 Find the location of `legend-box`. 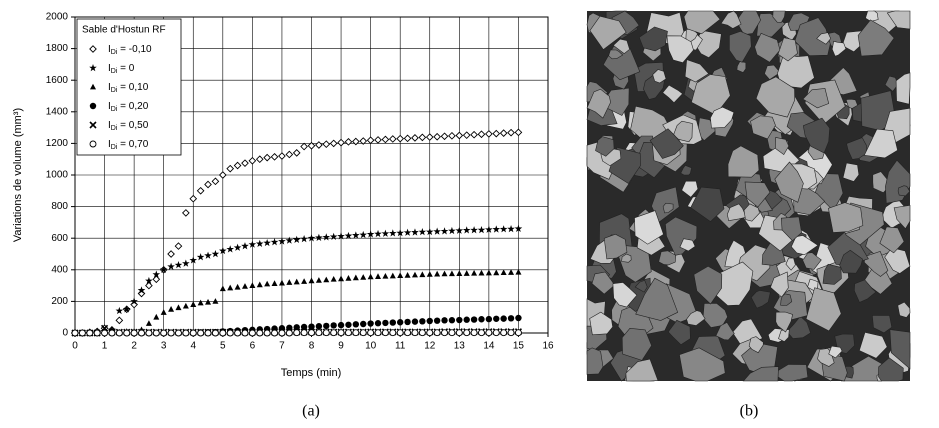

legend-box is located at coordinates (129, 87).